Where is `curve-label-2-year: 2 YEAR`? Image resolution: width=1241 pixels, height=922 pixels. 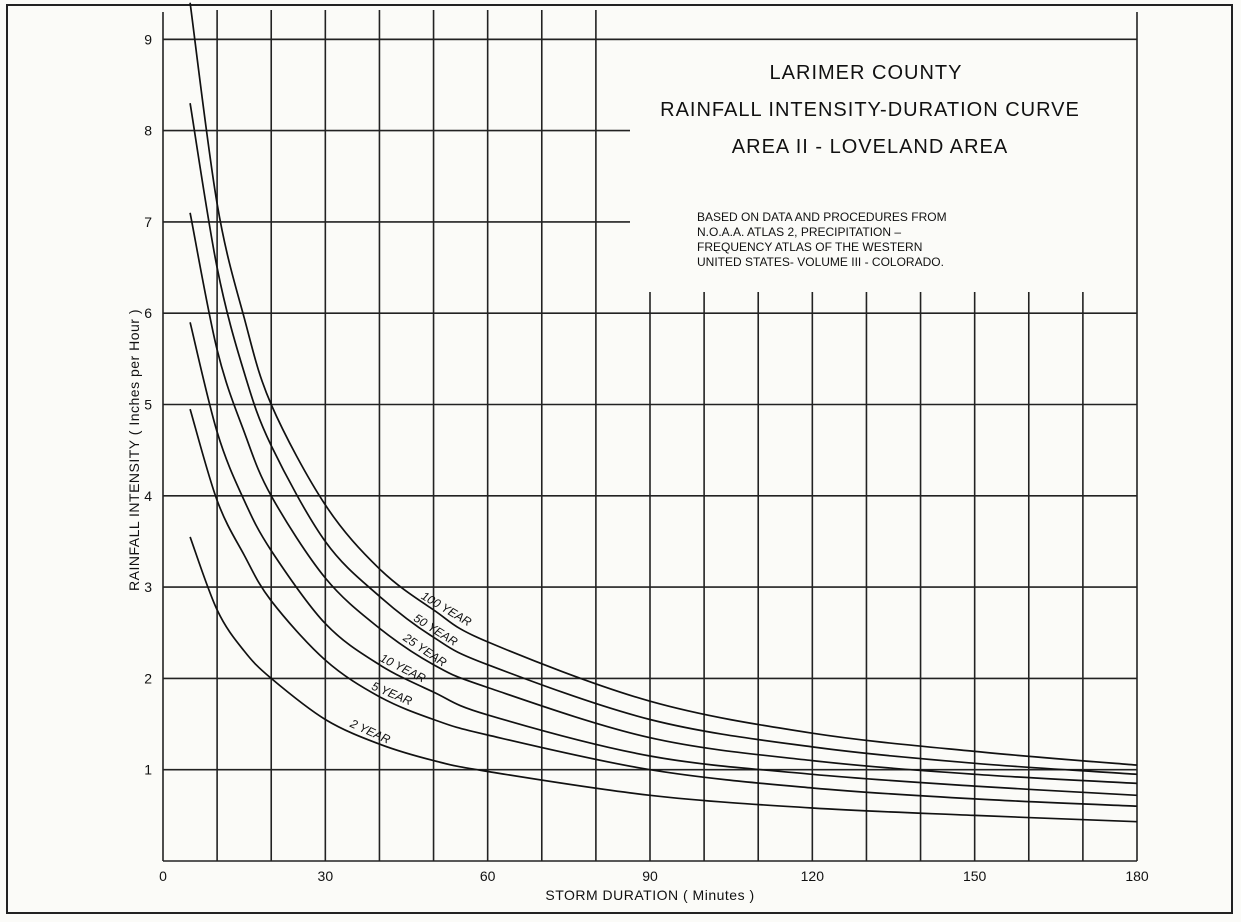 curve-label-2-year: 2 YEAR is located at coordinates (370, 731).